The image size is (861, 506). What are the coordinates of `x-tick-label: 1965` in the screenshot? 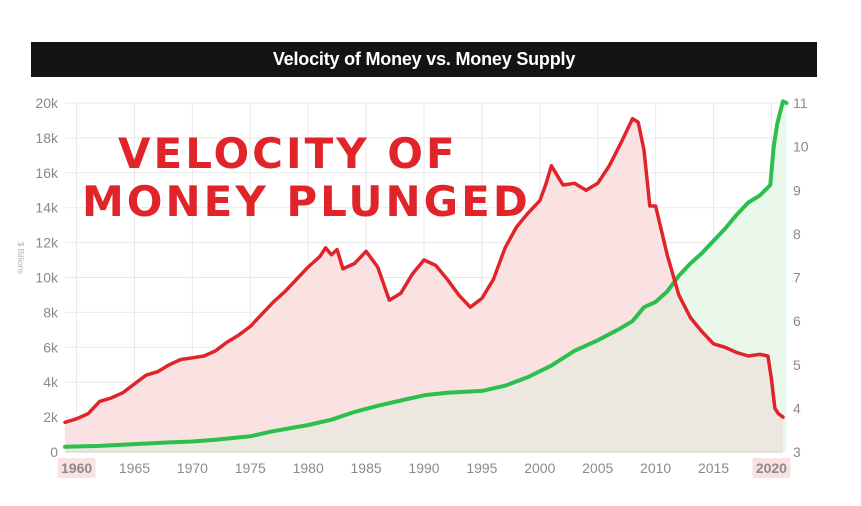 It's located at (134, 468).